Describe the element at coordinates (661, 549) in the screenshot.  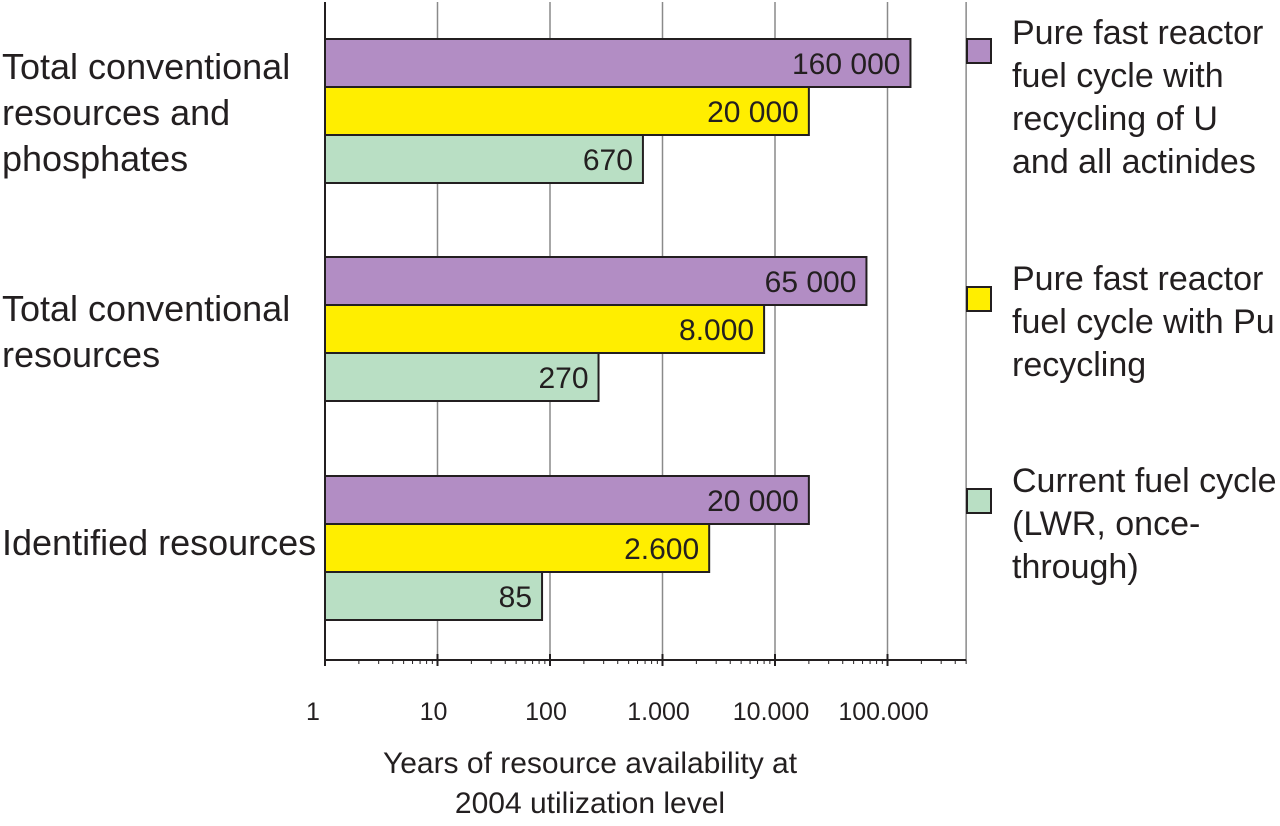
I see `bar-value-label: 2.600` at that location.